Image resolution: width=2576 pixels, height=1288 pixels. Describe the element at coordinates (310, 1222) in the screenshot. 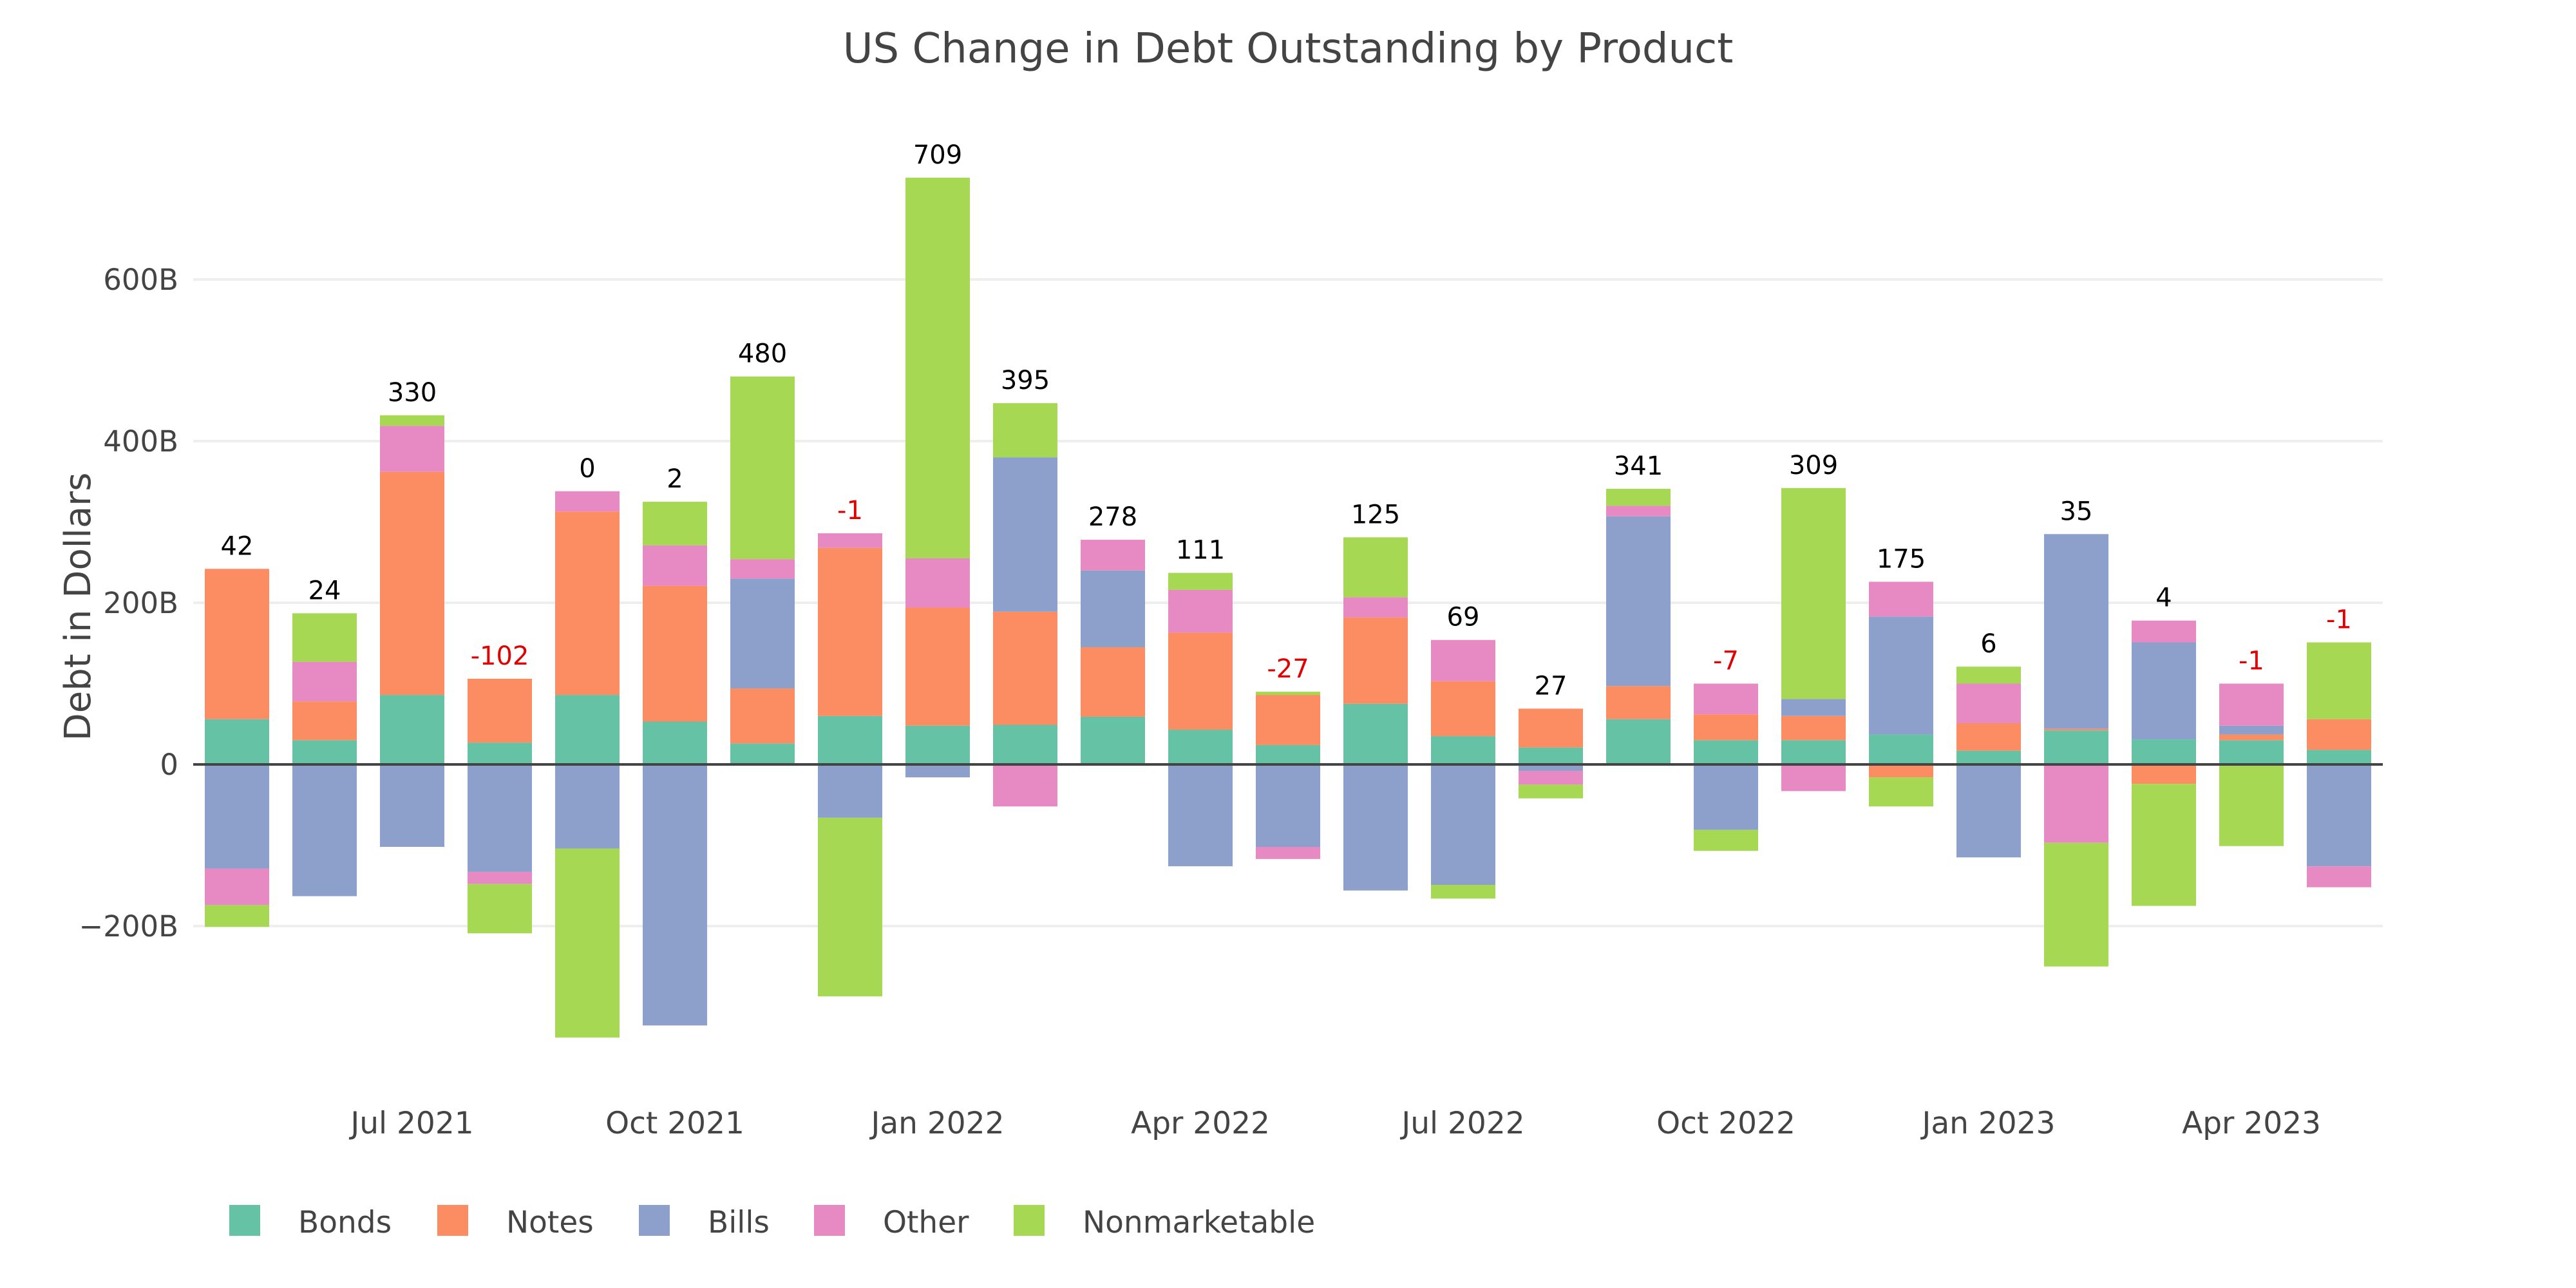

I see `legend-item-bonds: Bonds` at that location.